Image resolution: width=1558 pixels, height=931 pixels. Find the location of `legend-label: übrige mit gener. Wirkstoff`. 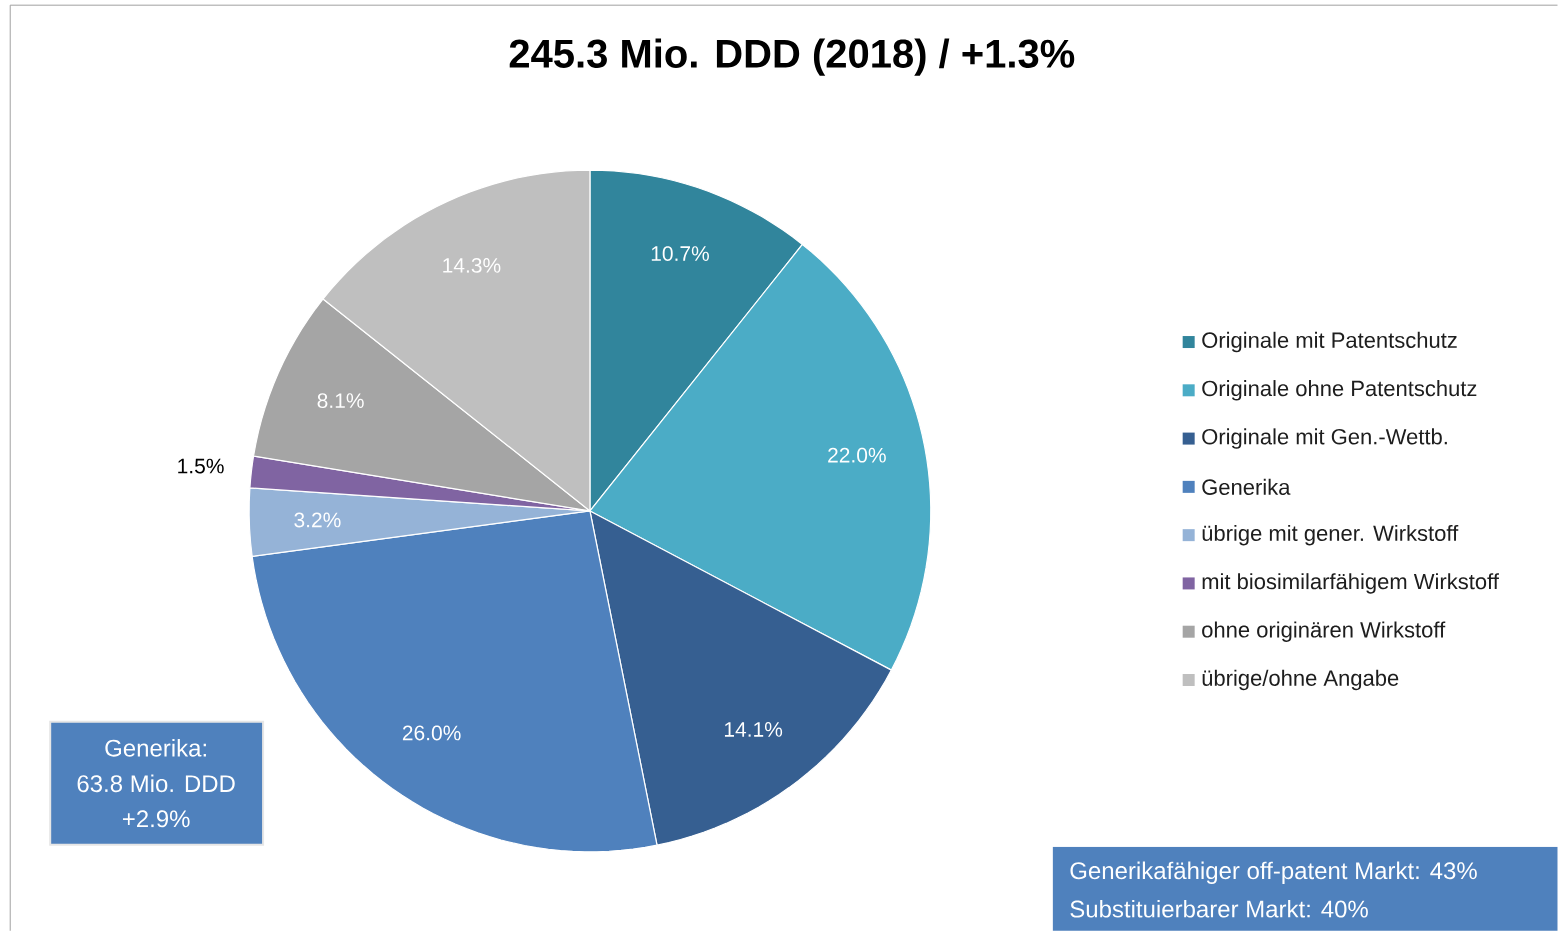

legend-label: übrige mit gener. Wirkstoff is located at coordinates (1330, 535).